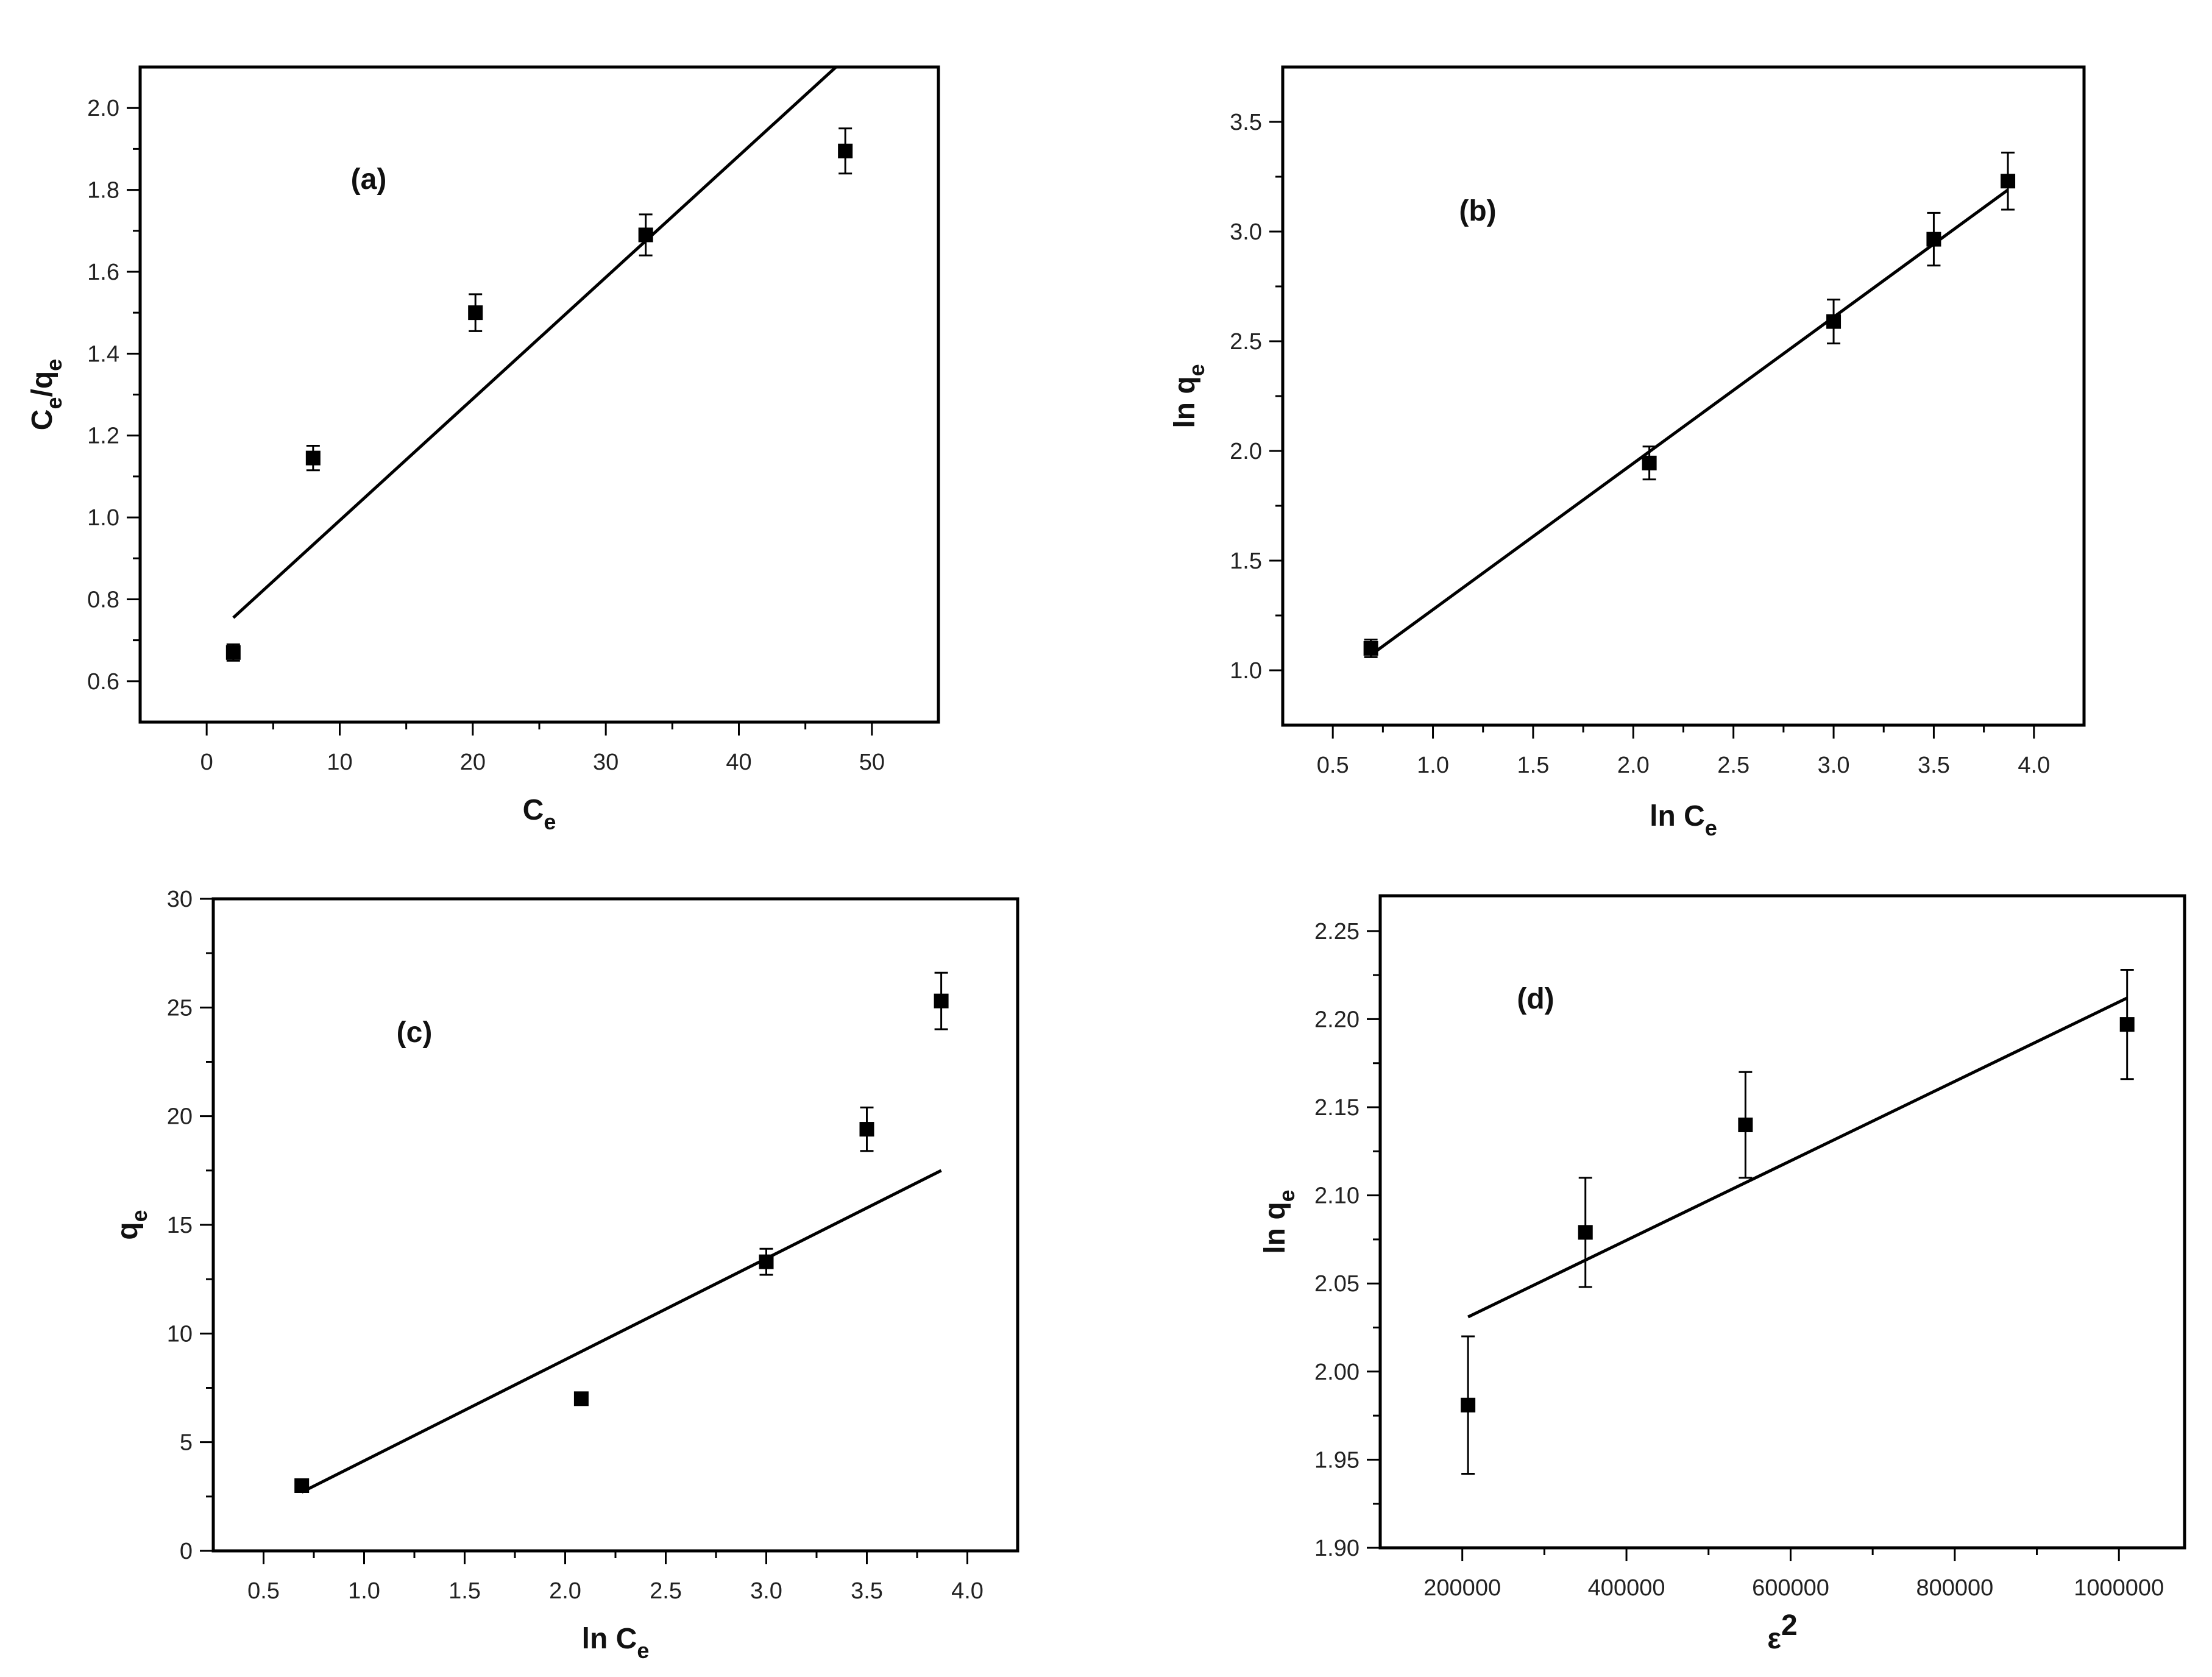  I want to click on x-tick-label: 0, so click(206, 762).